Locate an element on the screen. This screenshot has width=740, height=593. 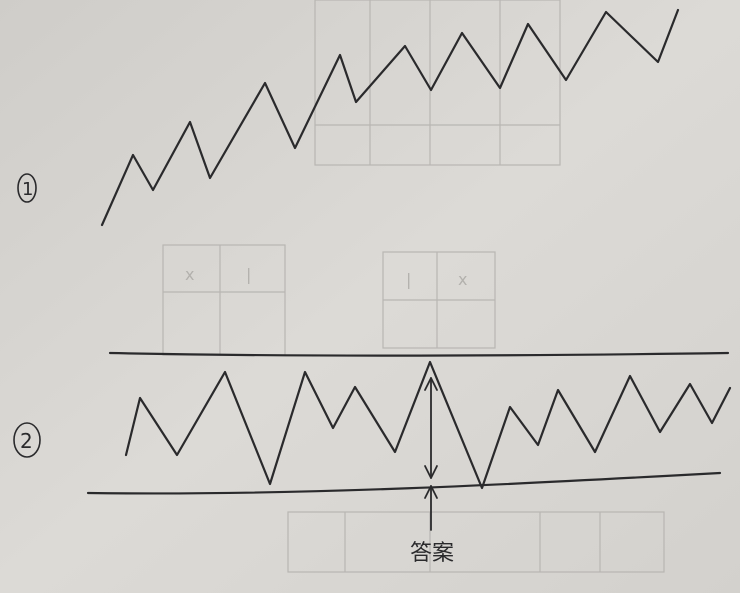
svg-text: 1 is located at coordinates (27, 189).